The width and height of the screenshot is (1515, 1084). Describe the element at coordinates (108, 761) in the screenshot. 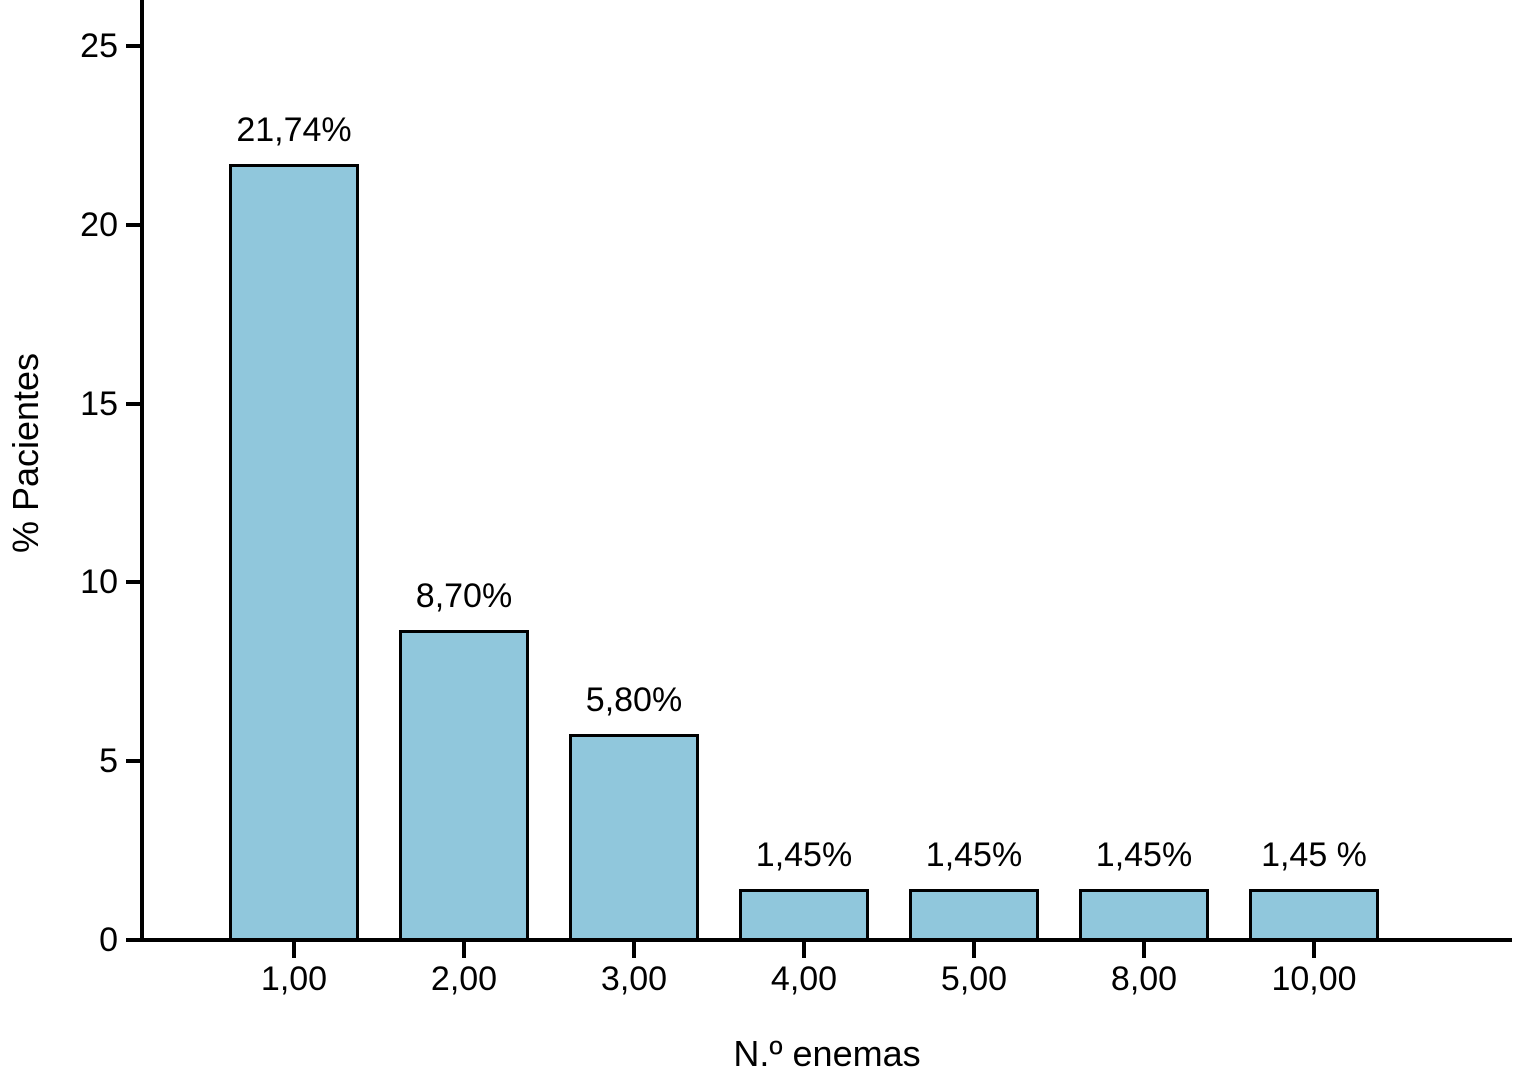

I see `y-tick-label: 5` at that location.